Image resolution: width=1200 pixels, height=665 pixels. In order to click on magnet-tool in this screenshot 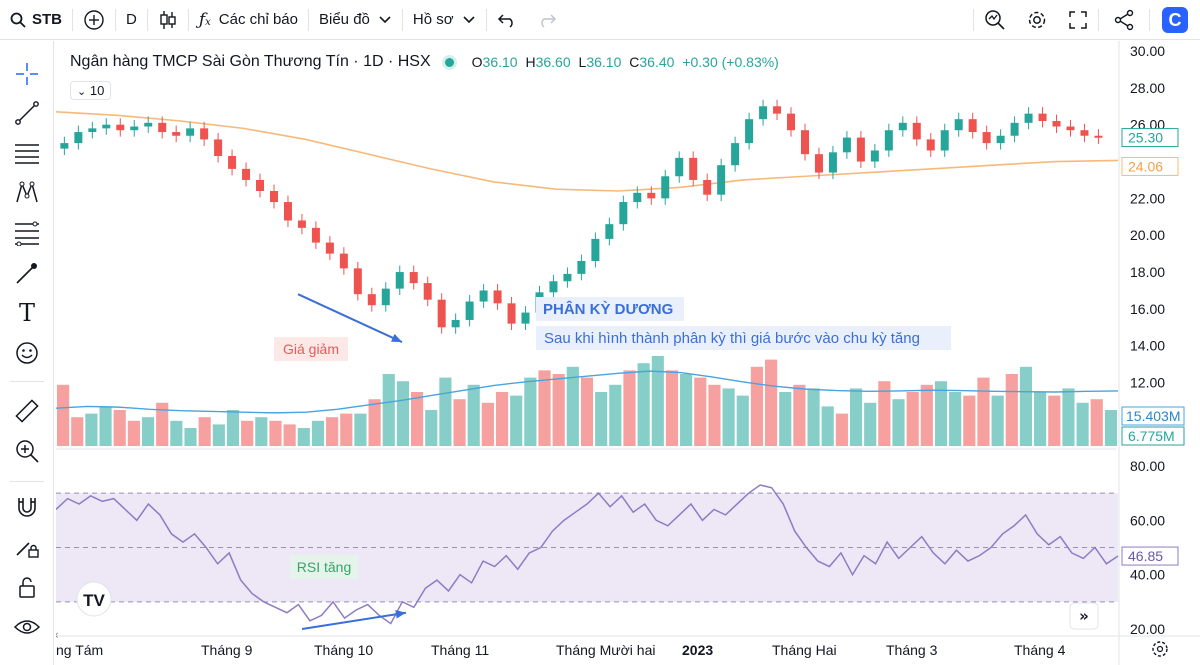, I will do `click(27, 507)`.